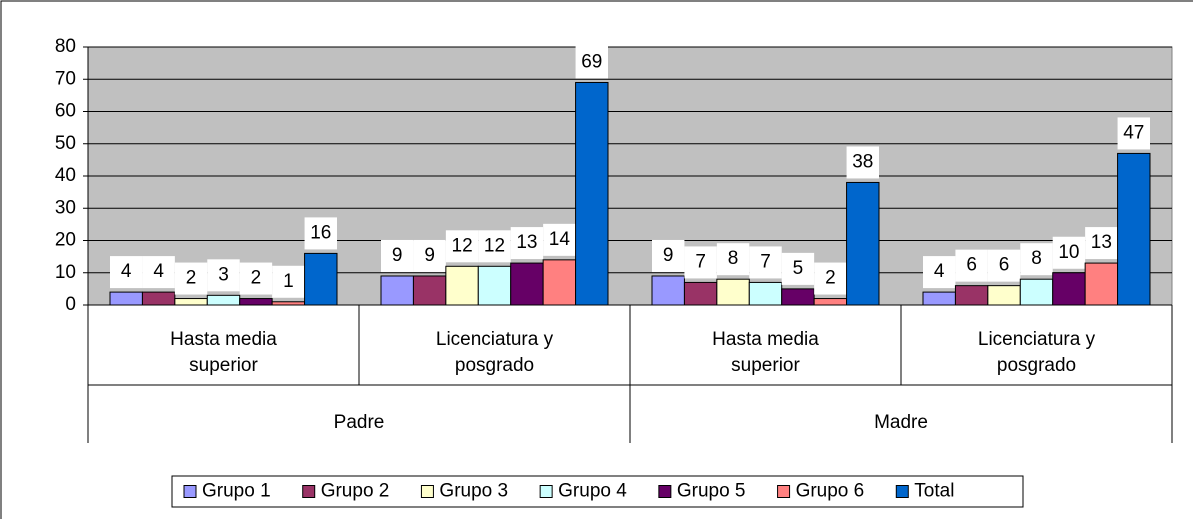 This screenshot has width=1193, height=519. I want to click on x-tick-label: Licenciatura y posgrado, so click(1036, 352).